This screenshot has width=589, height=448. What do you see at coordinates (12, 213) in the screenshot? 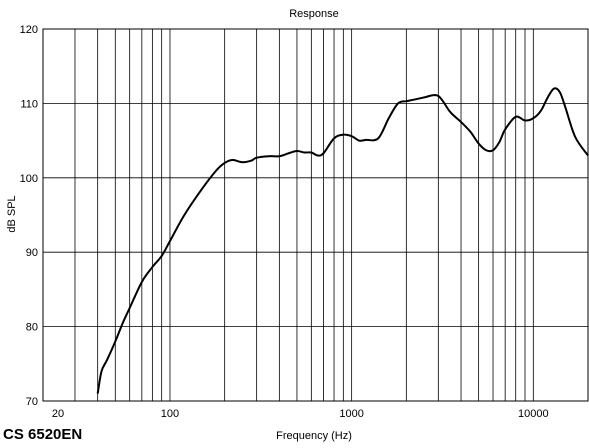
I see `y-axis-title: dB SPL` at bounding box center [12, 213].